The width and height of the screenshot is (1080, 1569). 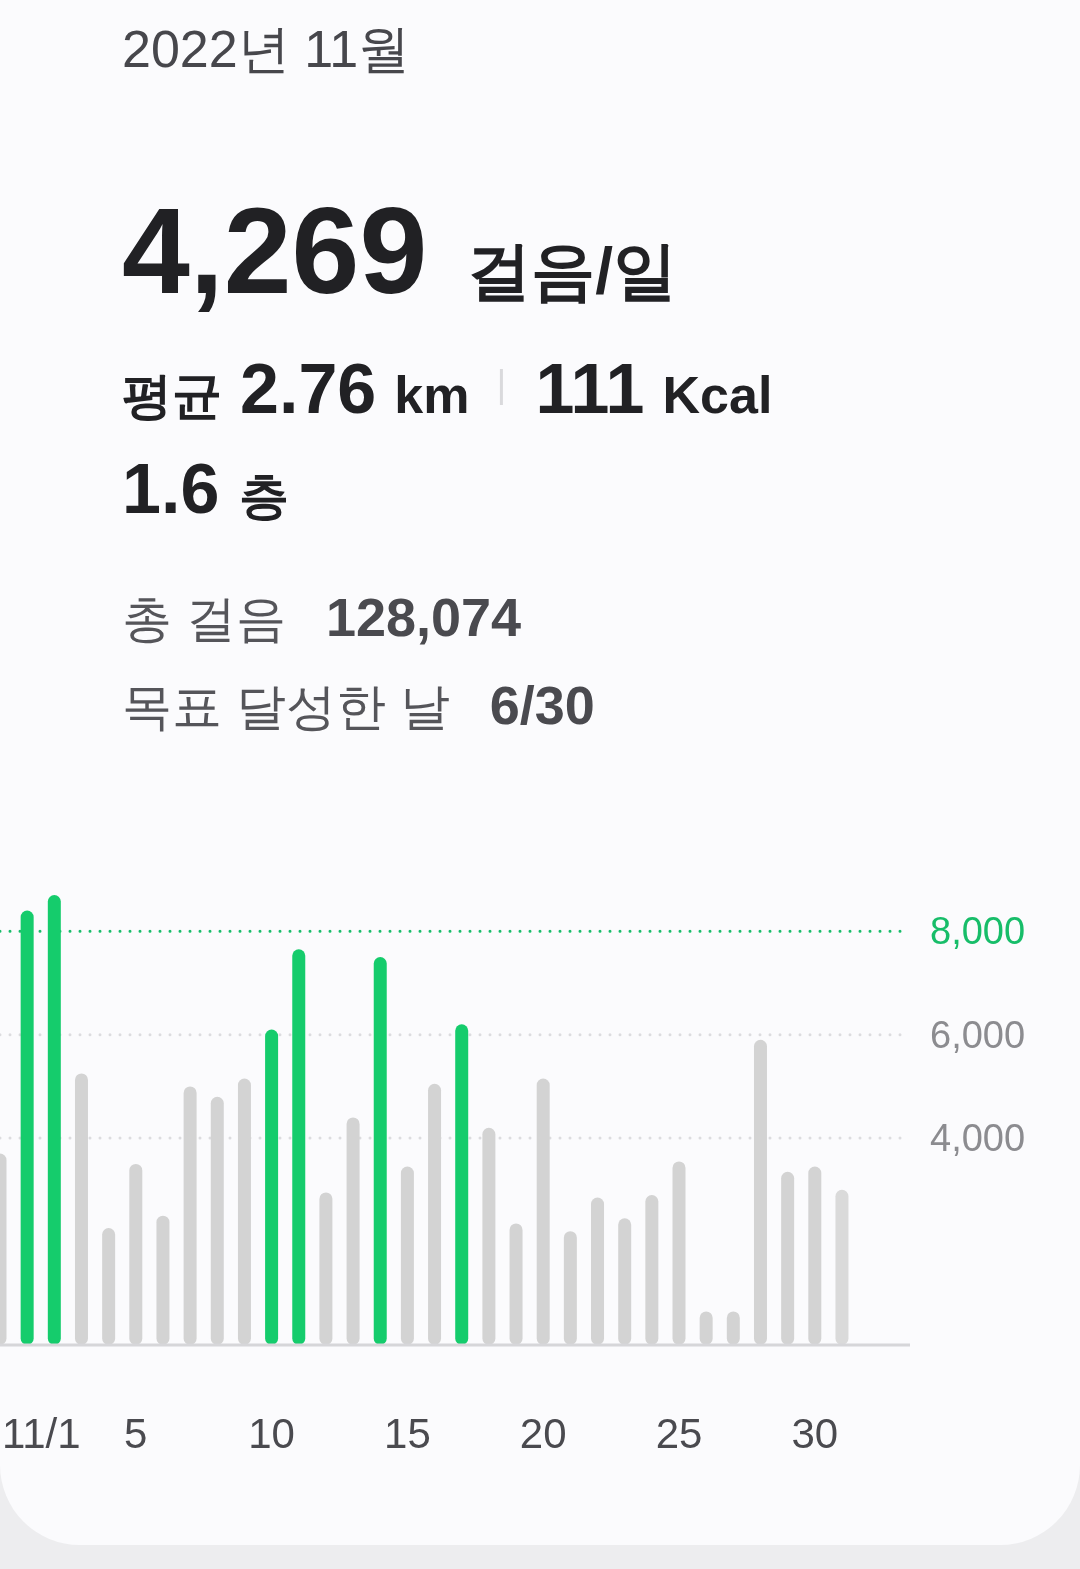 What do you see at coordinates (978, 1034) in the screenshot?
I see `y-tick-label: 6,000` at bounding box center [978, 1034].